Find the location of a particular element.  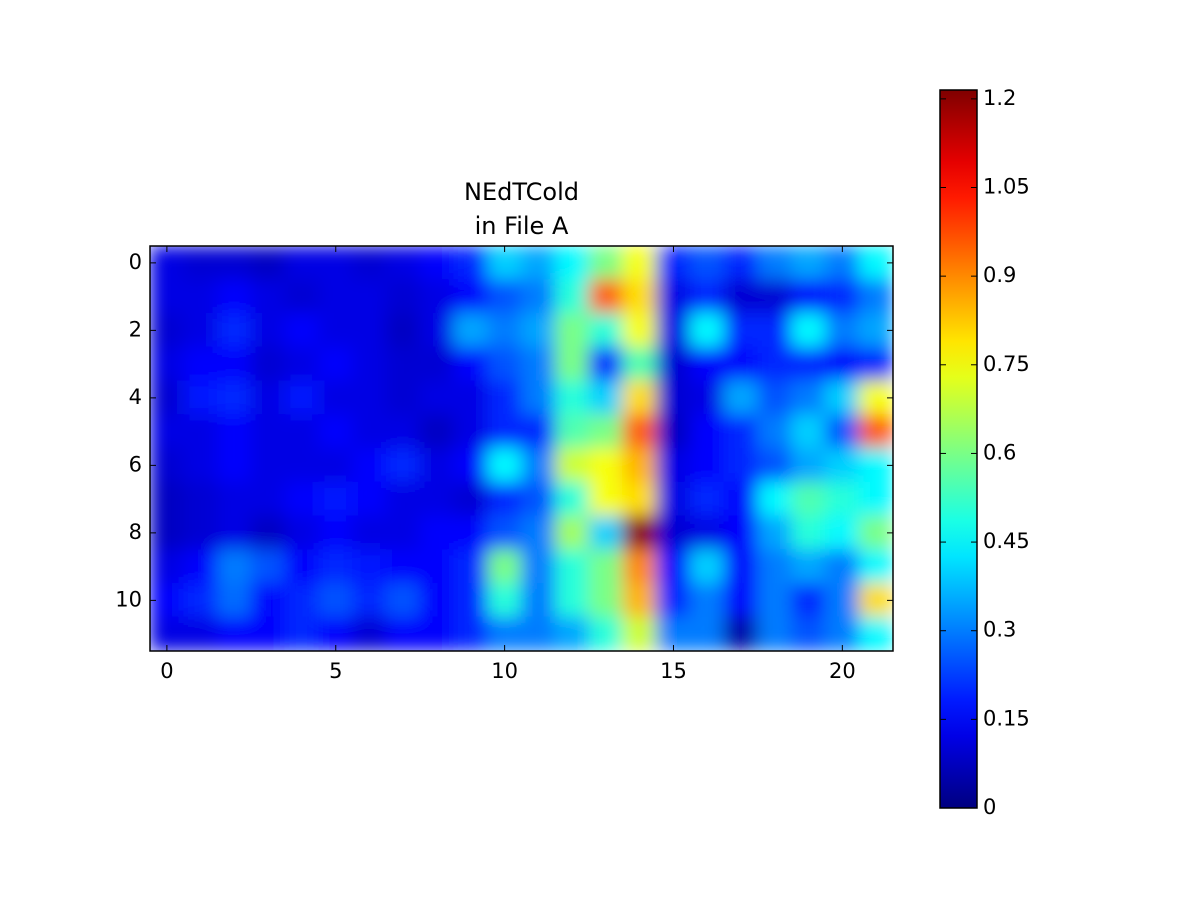

y-tick-label: 6 is located at coordinates (135, 464).